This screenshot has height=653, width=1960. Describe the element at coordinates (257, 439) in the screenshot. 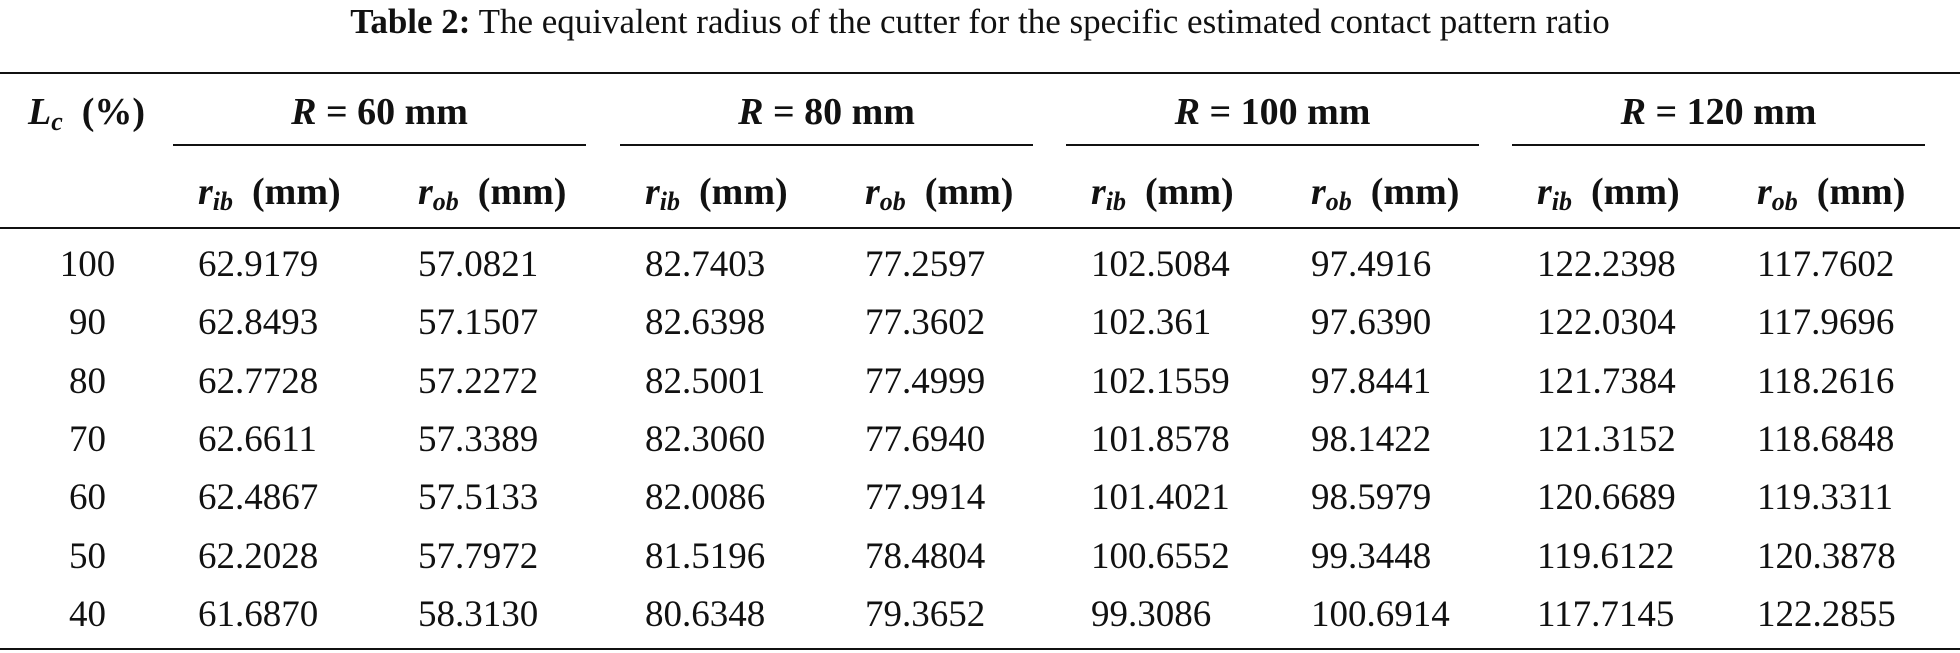

I see `rib-value: 62.6611` at that location.